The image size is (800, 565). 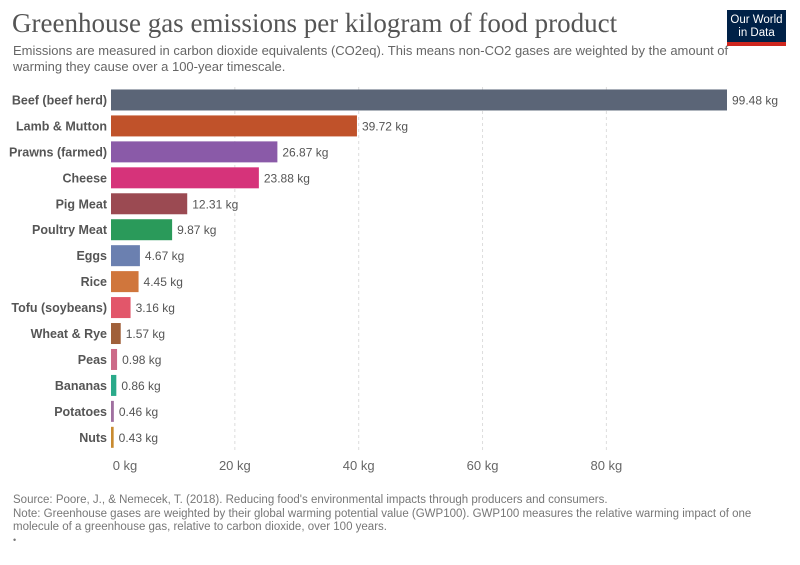 I want to click on category-label: Bananas, so click(x=81, y=386).